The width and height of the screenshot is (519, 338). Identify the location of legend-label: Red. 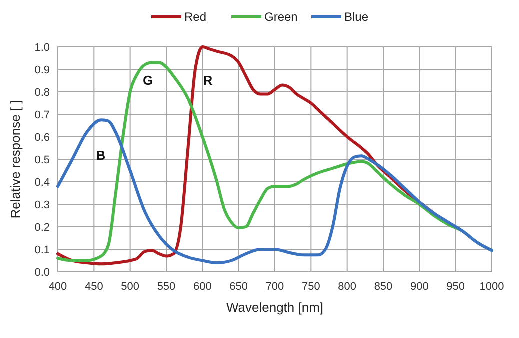
(195, 17).